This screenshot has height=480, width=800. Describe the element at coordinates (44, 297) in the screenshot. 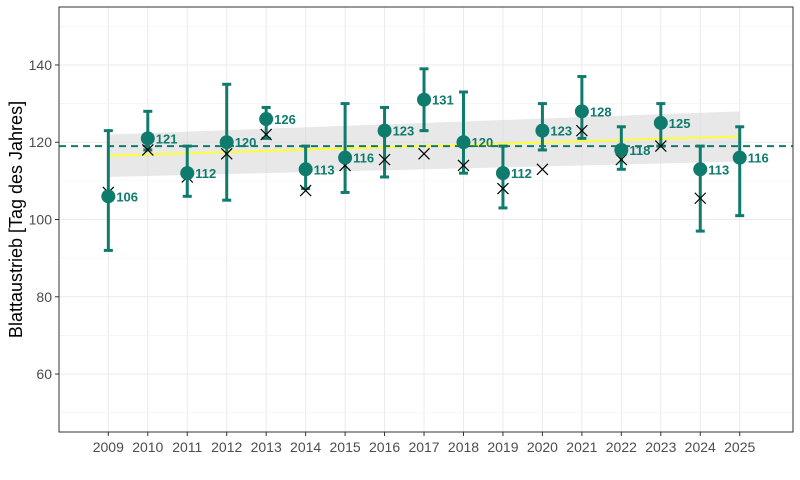

I see `y-tick-label: 80` at that location.